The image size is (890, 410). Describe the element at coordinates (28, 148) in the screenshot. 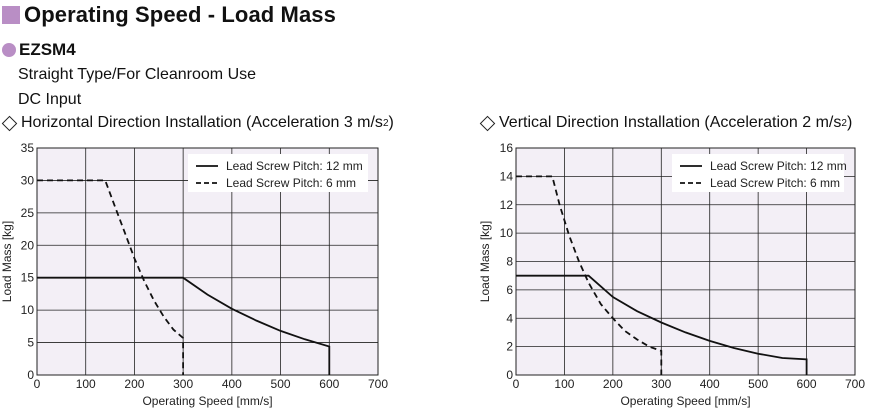

I see `y-tick-label: 35` at that location.